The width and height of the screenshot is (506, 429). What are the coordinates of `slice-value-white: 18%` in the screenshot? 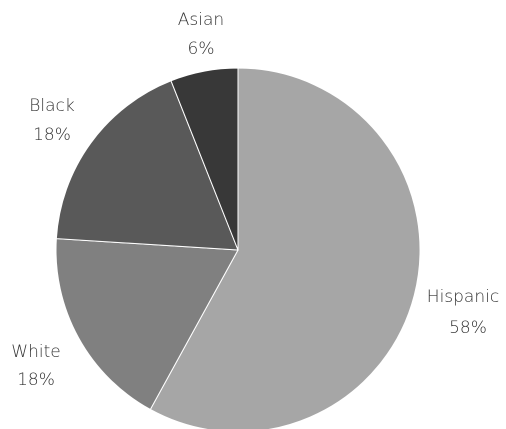 It's located at (36, 380).